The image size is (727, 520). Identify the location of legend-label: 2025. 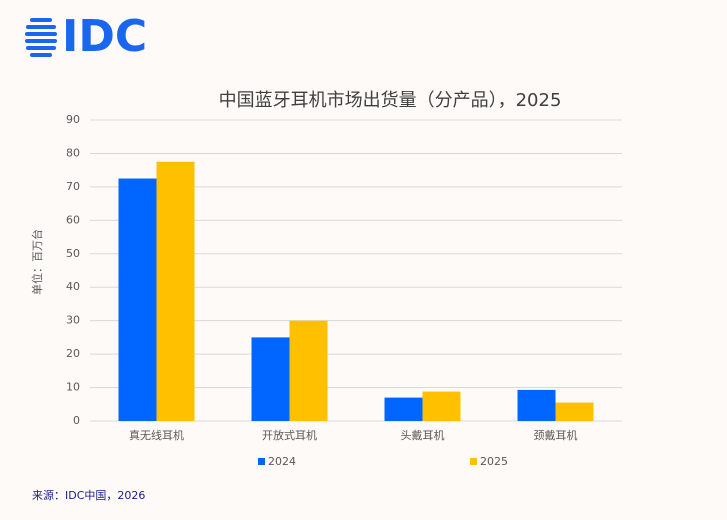
(494, 461).